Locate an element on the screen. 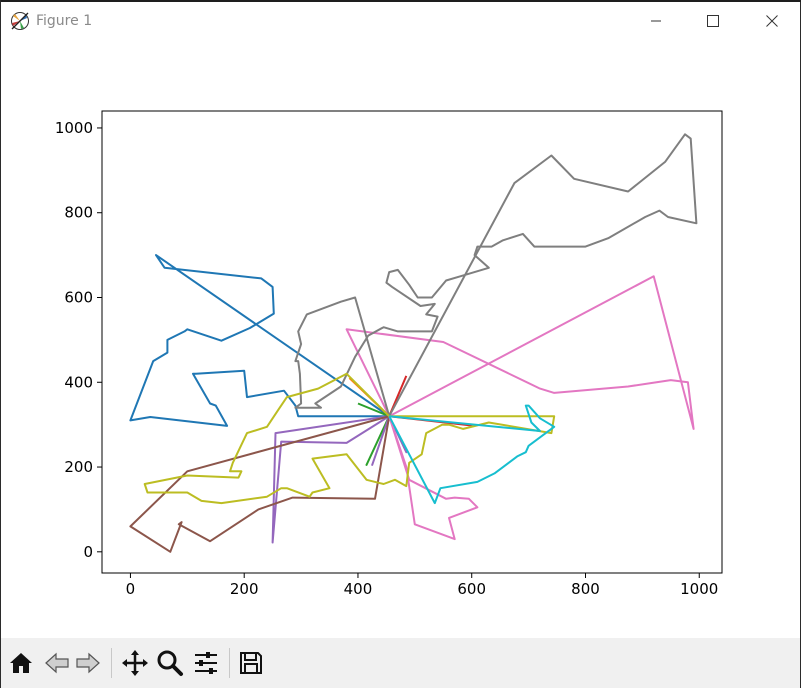 The height and width of the screenshot is (688, 801). close-icon is located at coordinates (772, 21).